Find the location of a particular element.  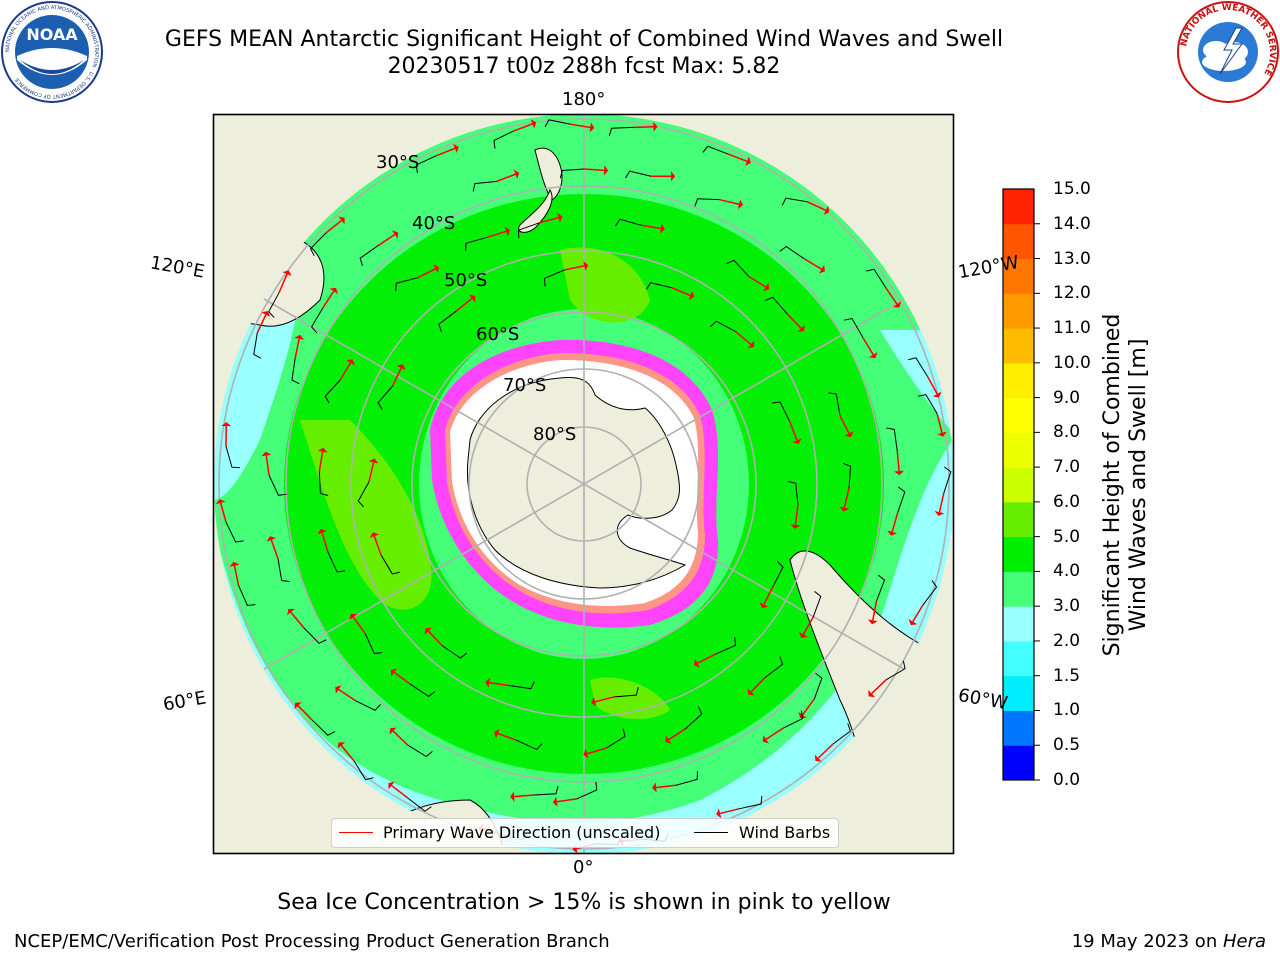

colorbar-tick-label: 4.0 is located at coordinates (1067, 571).